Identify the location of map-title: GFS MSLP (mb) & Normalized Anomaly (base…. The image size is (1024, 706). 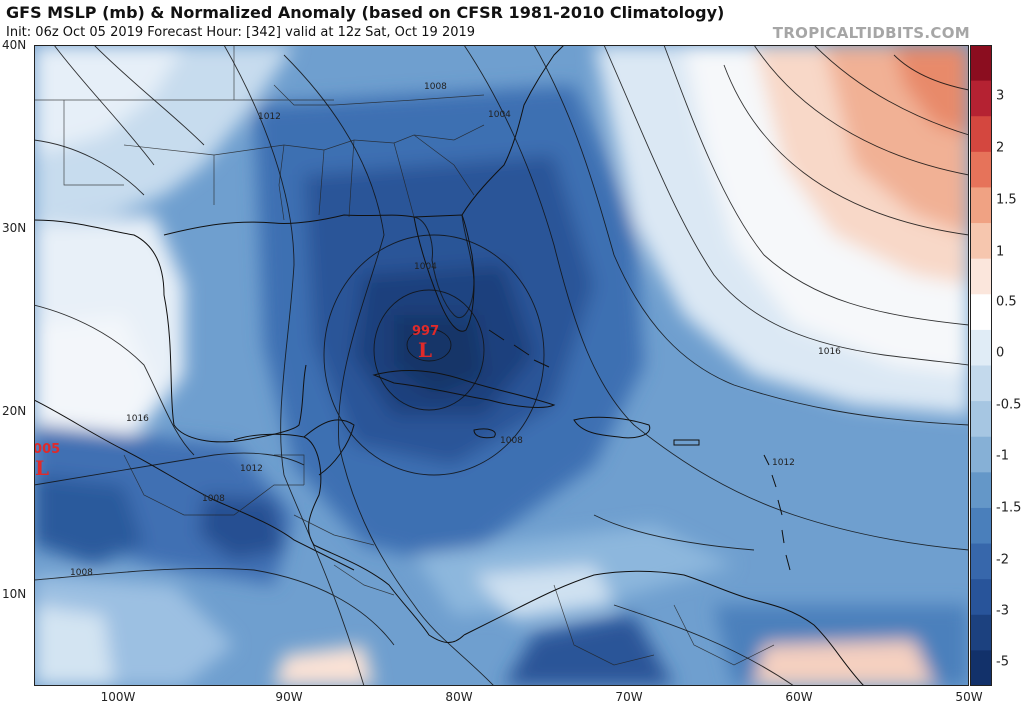
(365, 12).